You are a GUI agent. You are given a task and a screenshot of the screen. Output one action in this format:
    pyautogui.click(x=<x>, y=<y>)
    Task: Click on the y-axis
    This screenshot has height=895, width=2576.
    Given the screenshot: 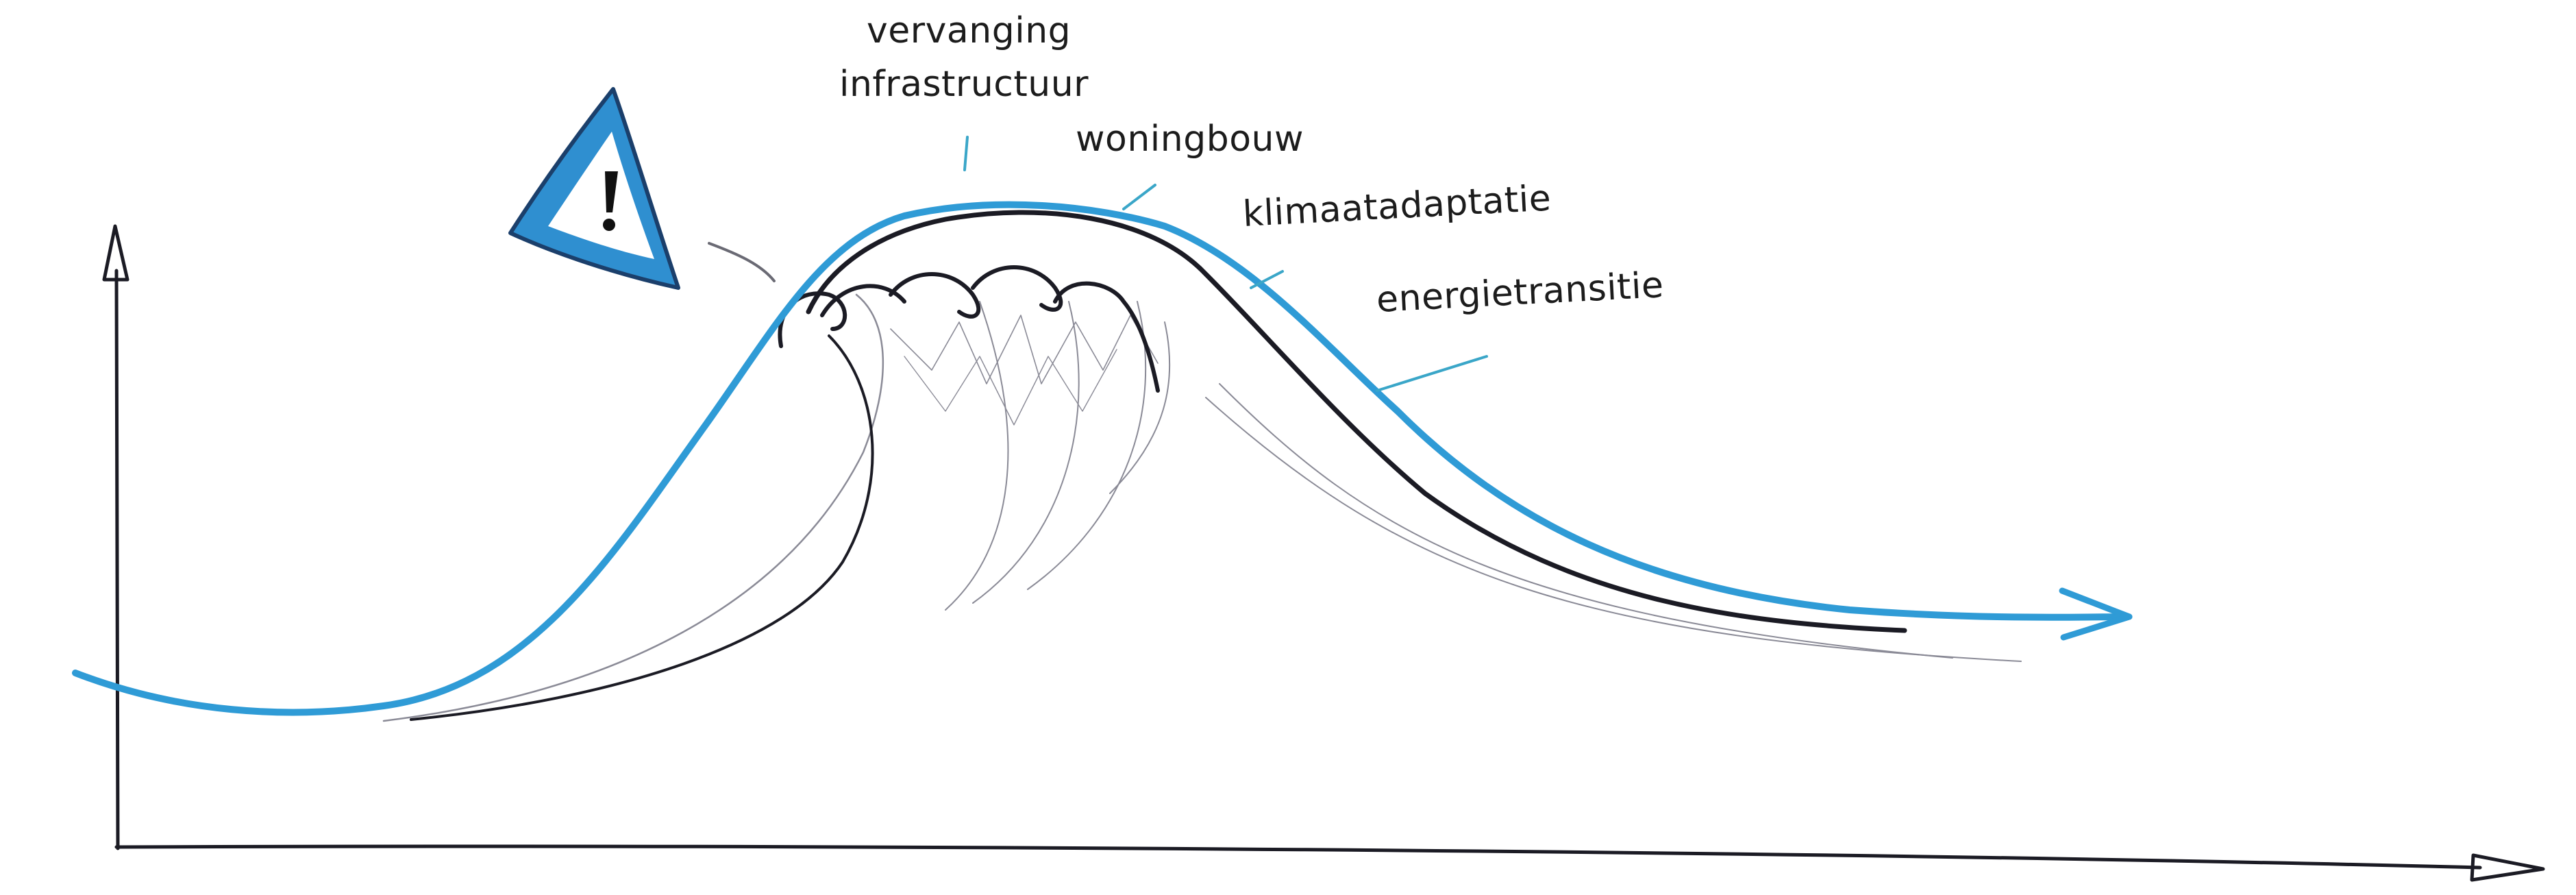 What is the action you would take?
    pyautogui.click(x=117, y=559)
    